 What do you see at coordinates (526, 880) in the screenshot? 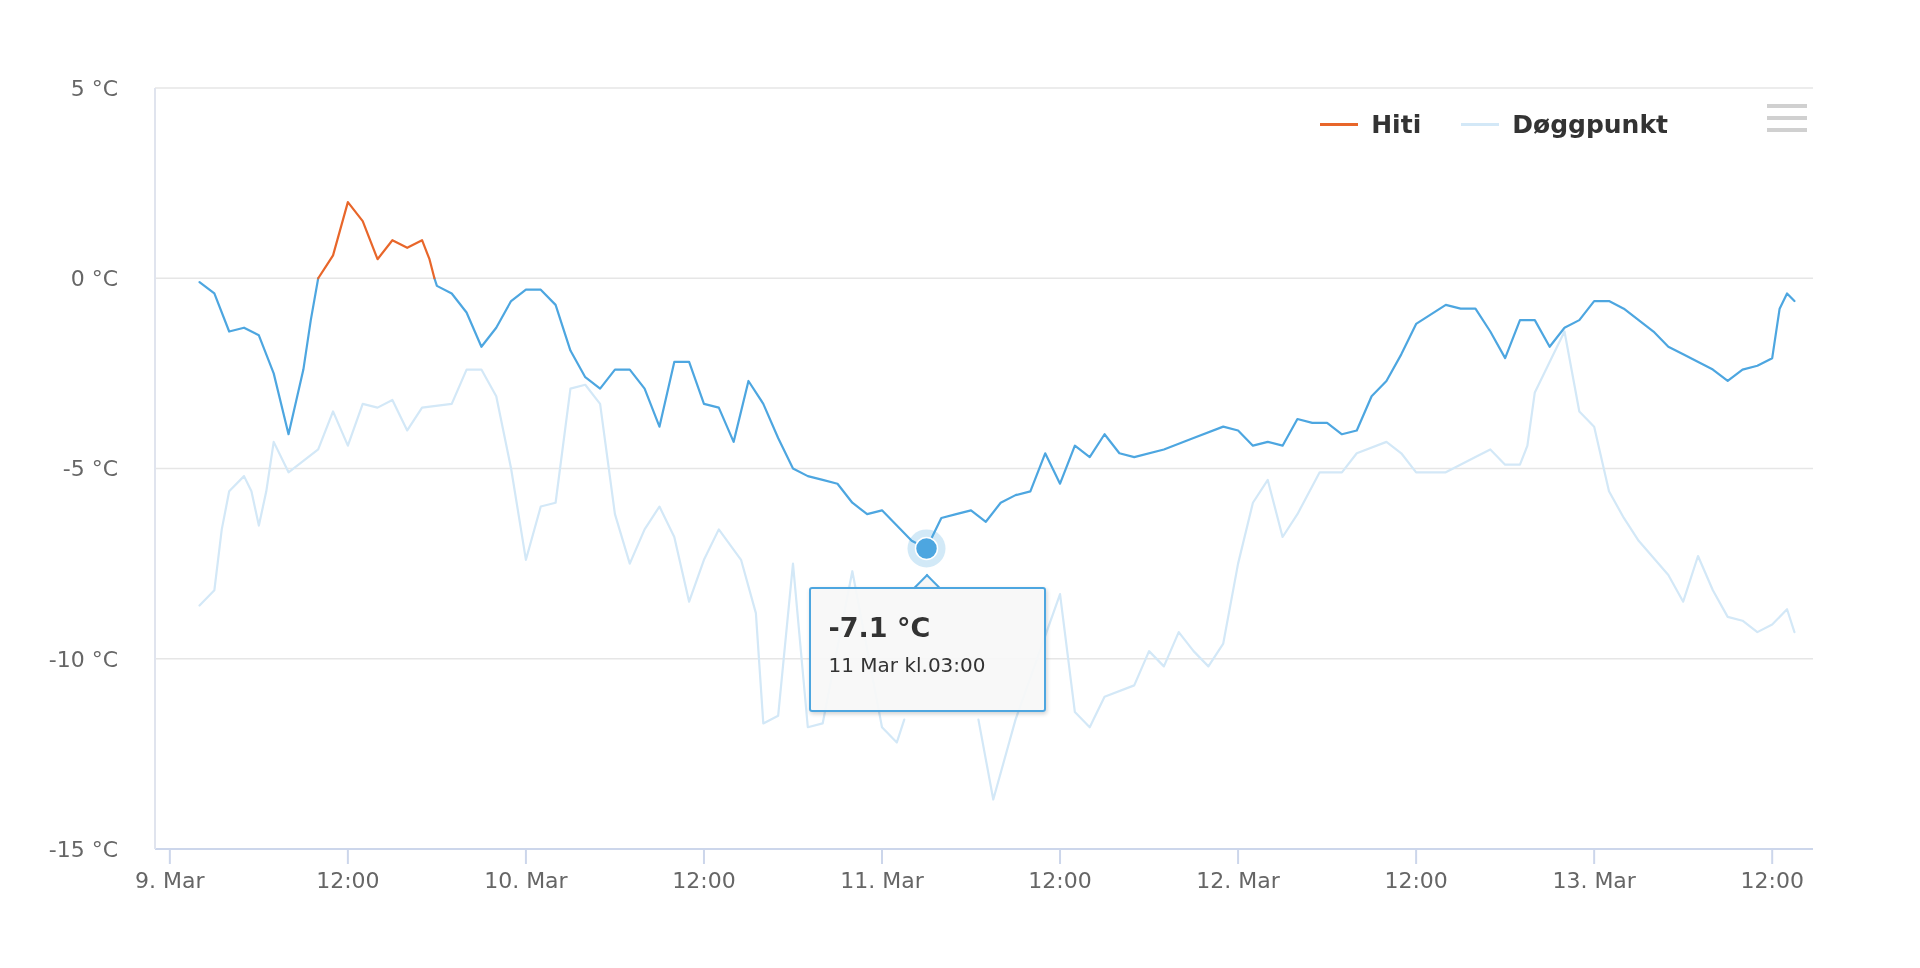
I see `x-tick-label: 10. Mar` at bounding box center [526, 880].